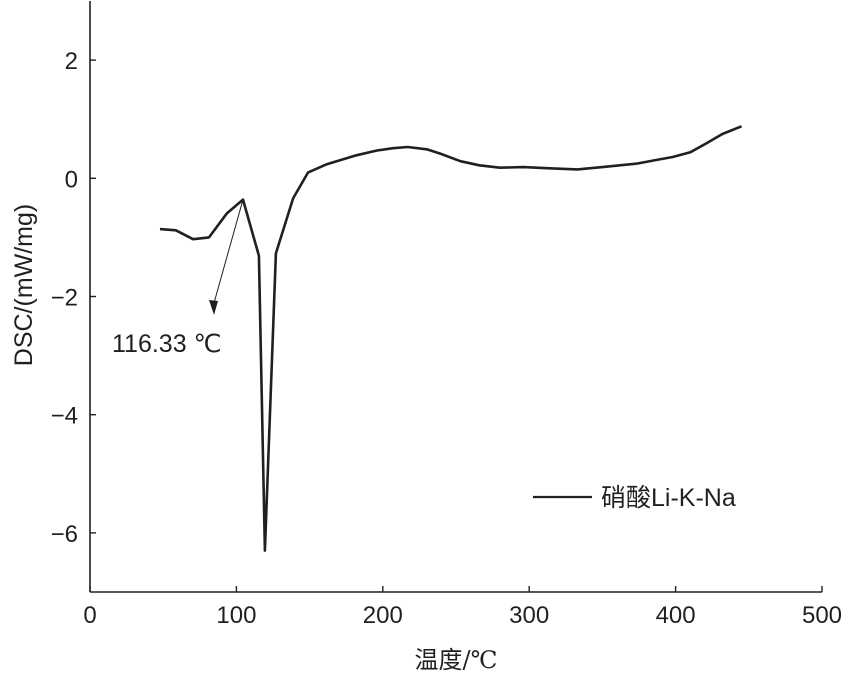 The width and height of the screenshot is (856, 679). I want to click on y-tick-label: −2, so click(64, 298).